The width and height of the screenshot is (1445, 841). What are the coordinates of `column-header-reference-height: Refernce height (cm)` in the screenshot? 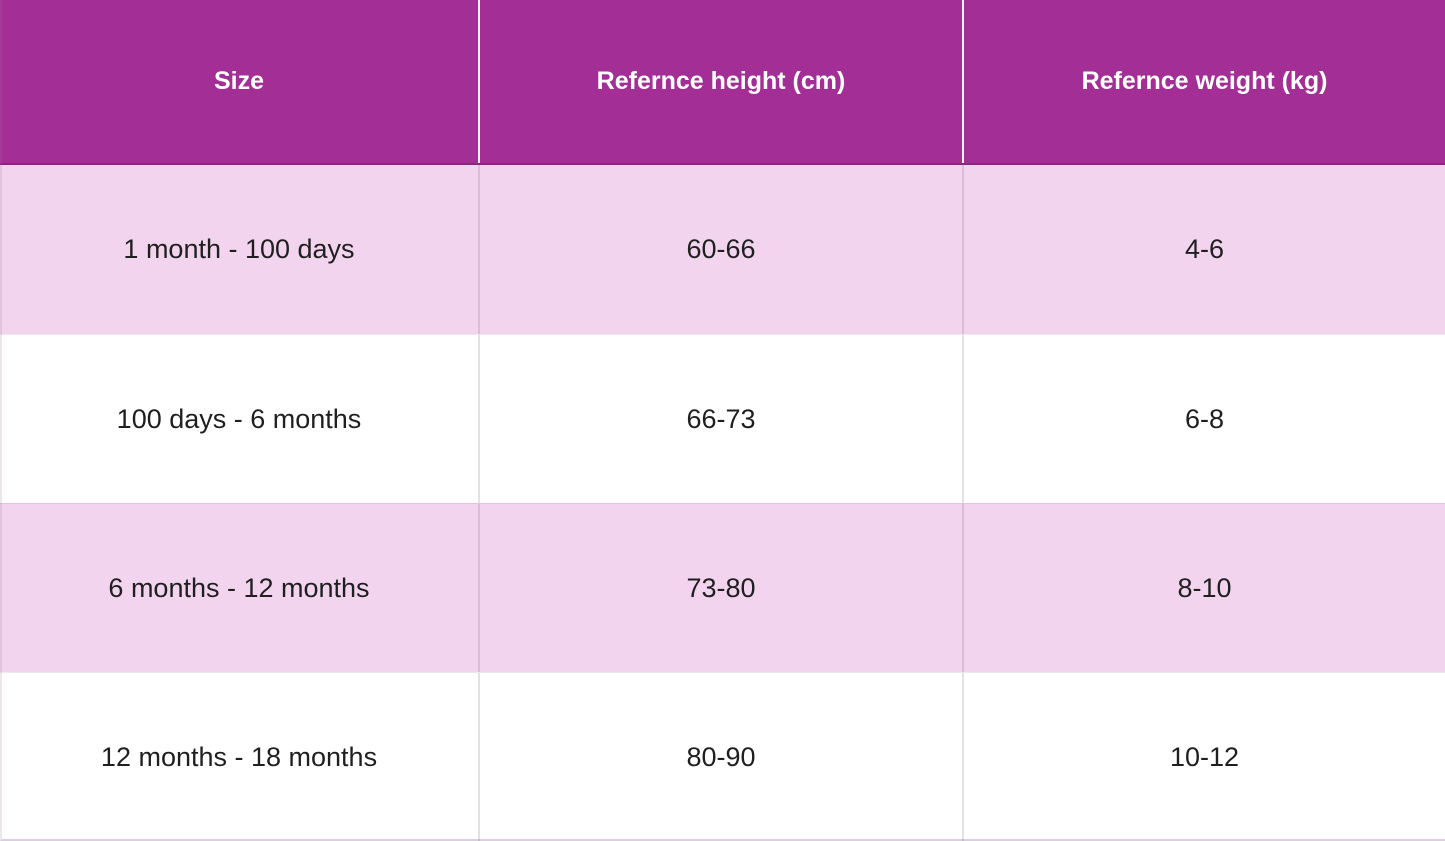 It's located at (720, 81).